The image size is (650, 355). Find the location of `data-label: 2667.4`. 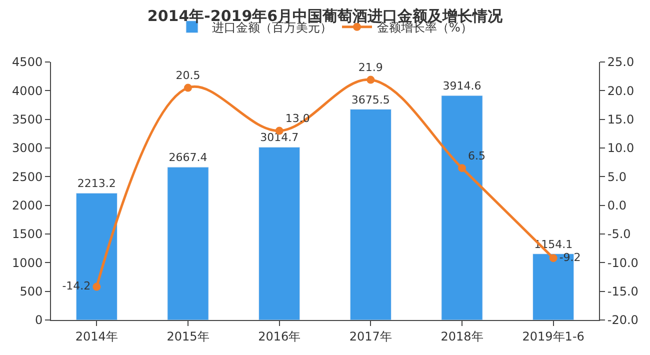

data-label: 2667.4 is located at coordinates (188, 157).